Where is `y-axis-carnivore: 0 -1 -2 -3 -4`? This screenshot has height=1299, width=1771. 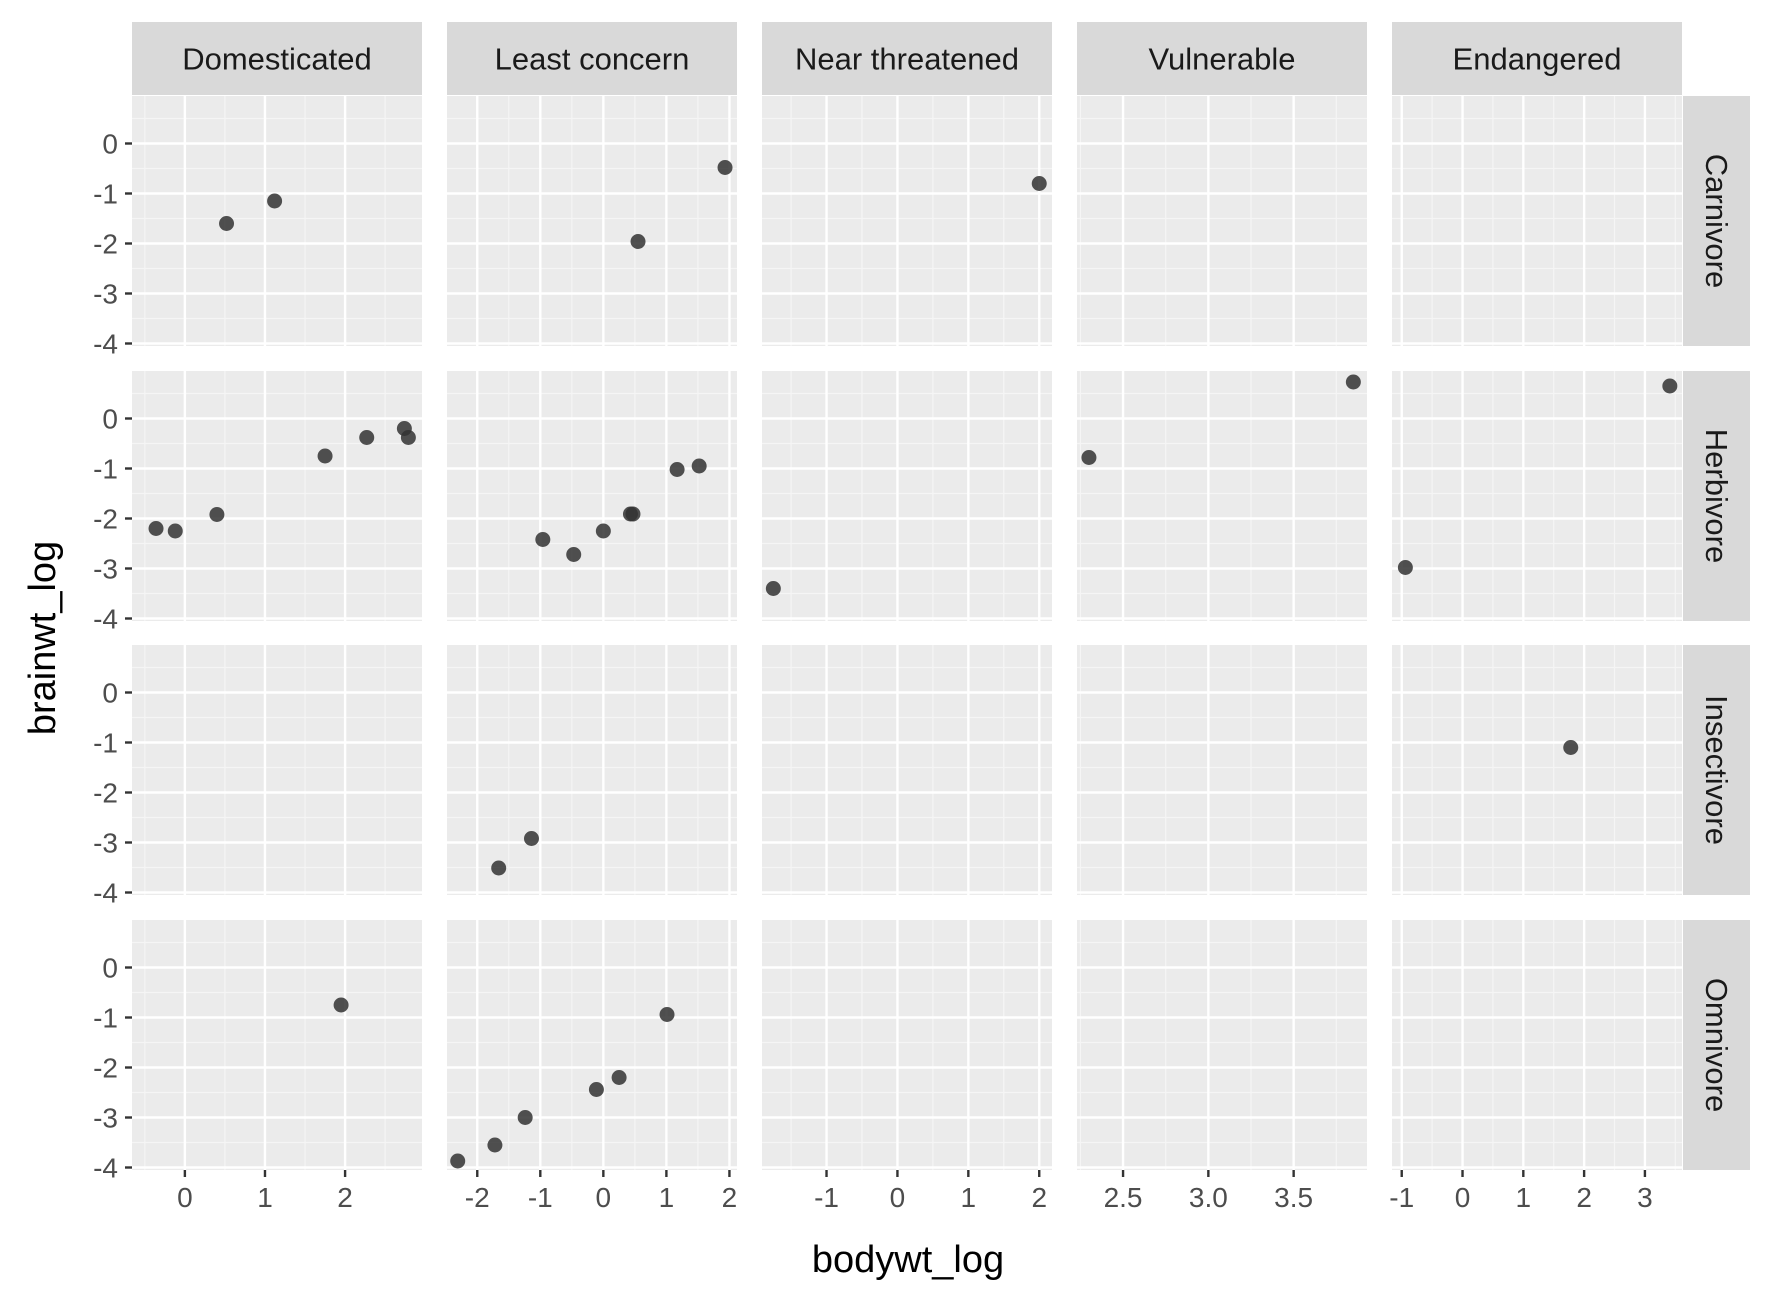
y-axis-carnivore: 0 -1 -2 -3 -4 is located at coordinates (112, 244).